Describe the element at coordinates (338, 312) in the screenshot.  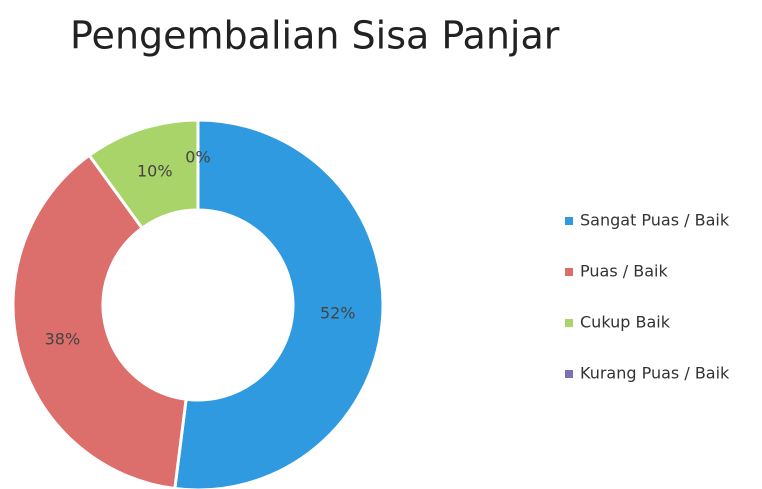
I see `data-label: 52%` at that location.